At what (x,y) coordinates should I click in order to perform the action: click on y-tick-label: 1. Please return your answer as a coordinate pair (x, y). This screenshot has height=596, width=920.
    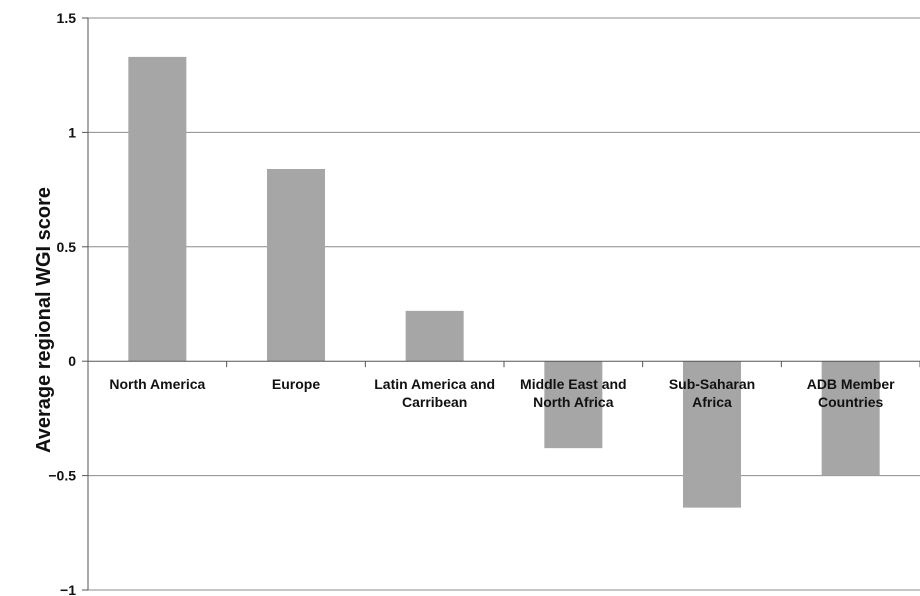
    Looking at the image, I should click on (72, 132).